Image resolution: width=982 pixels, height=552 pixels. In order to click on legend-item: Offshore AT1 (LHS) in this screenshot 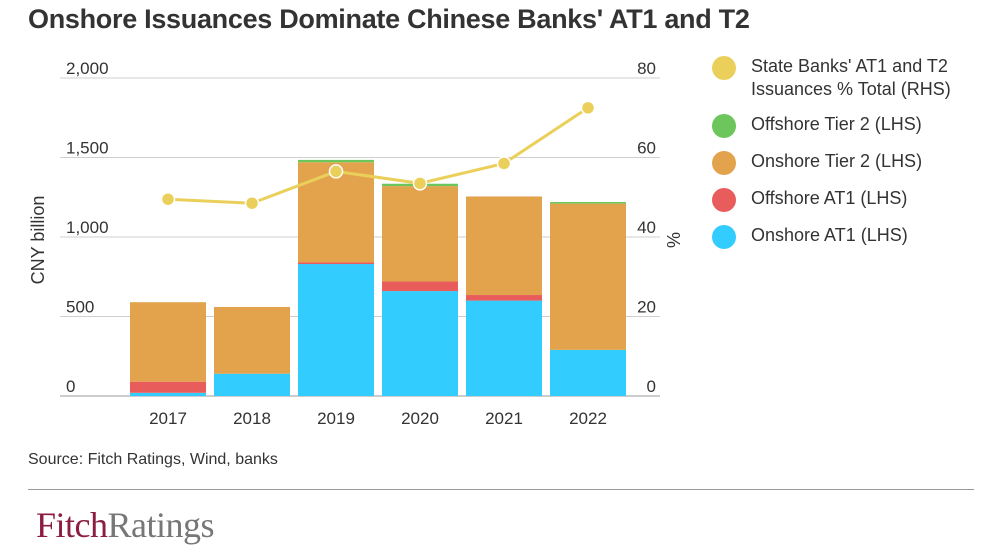, I will do `click(842, 199)`.